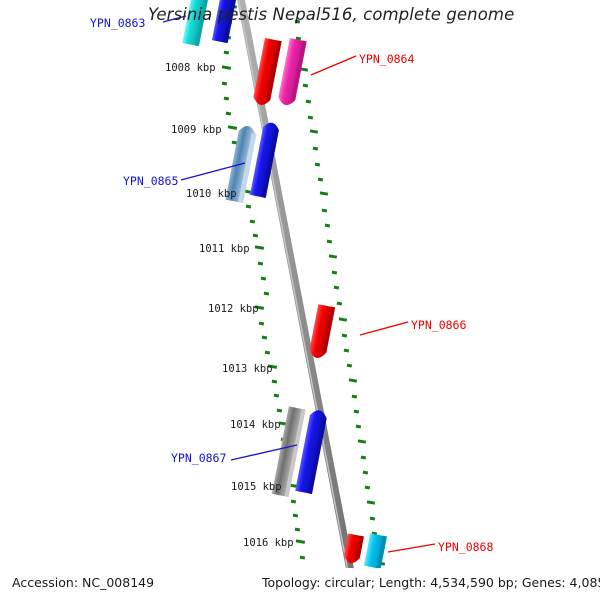  Describe the element at coordinates (211, 194) in the screenshot. I see `axis-tick-label-1010: 1010 kbp` at that location.